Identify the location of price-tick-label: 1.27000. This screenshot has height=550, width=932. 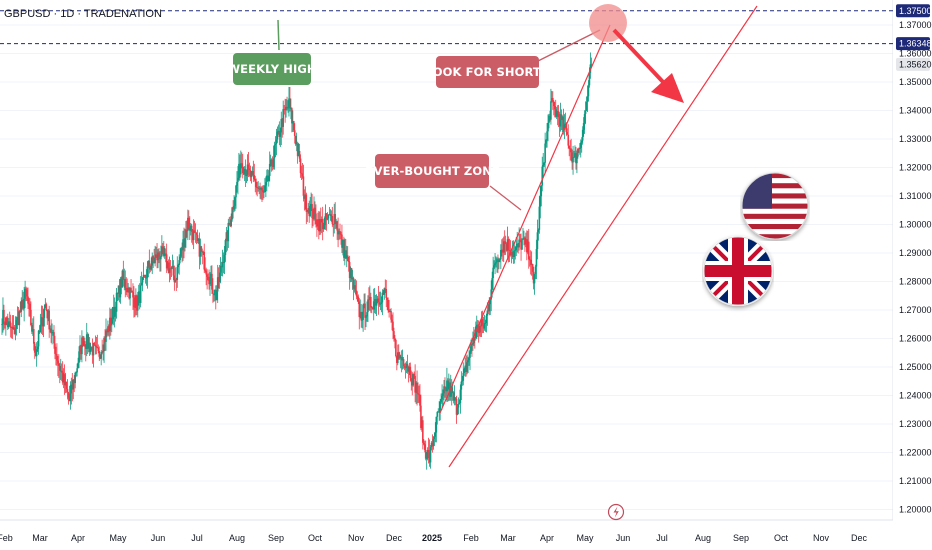
(915, 310).